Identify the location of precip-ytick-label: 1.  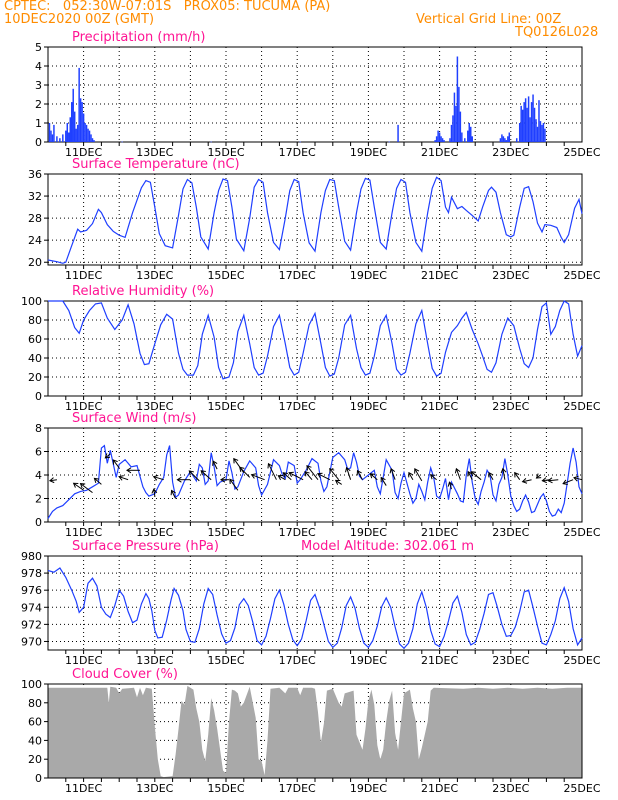
(38, 123).